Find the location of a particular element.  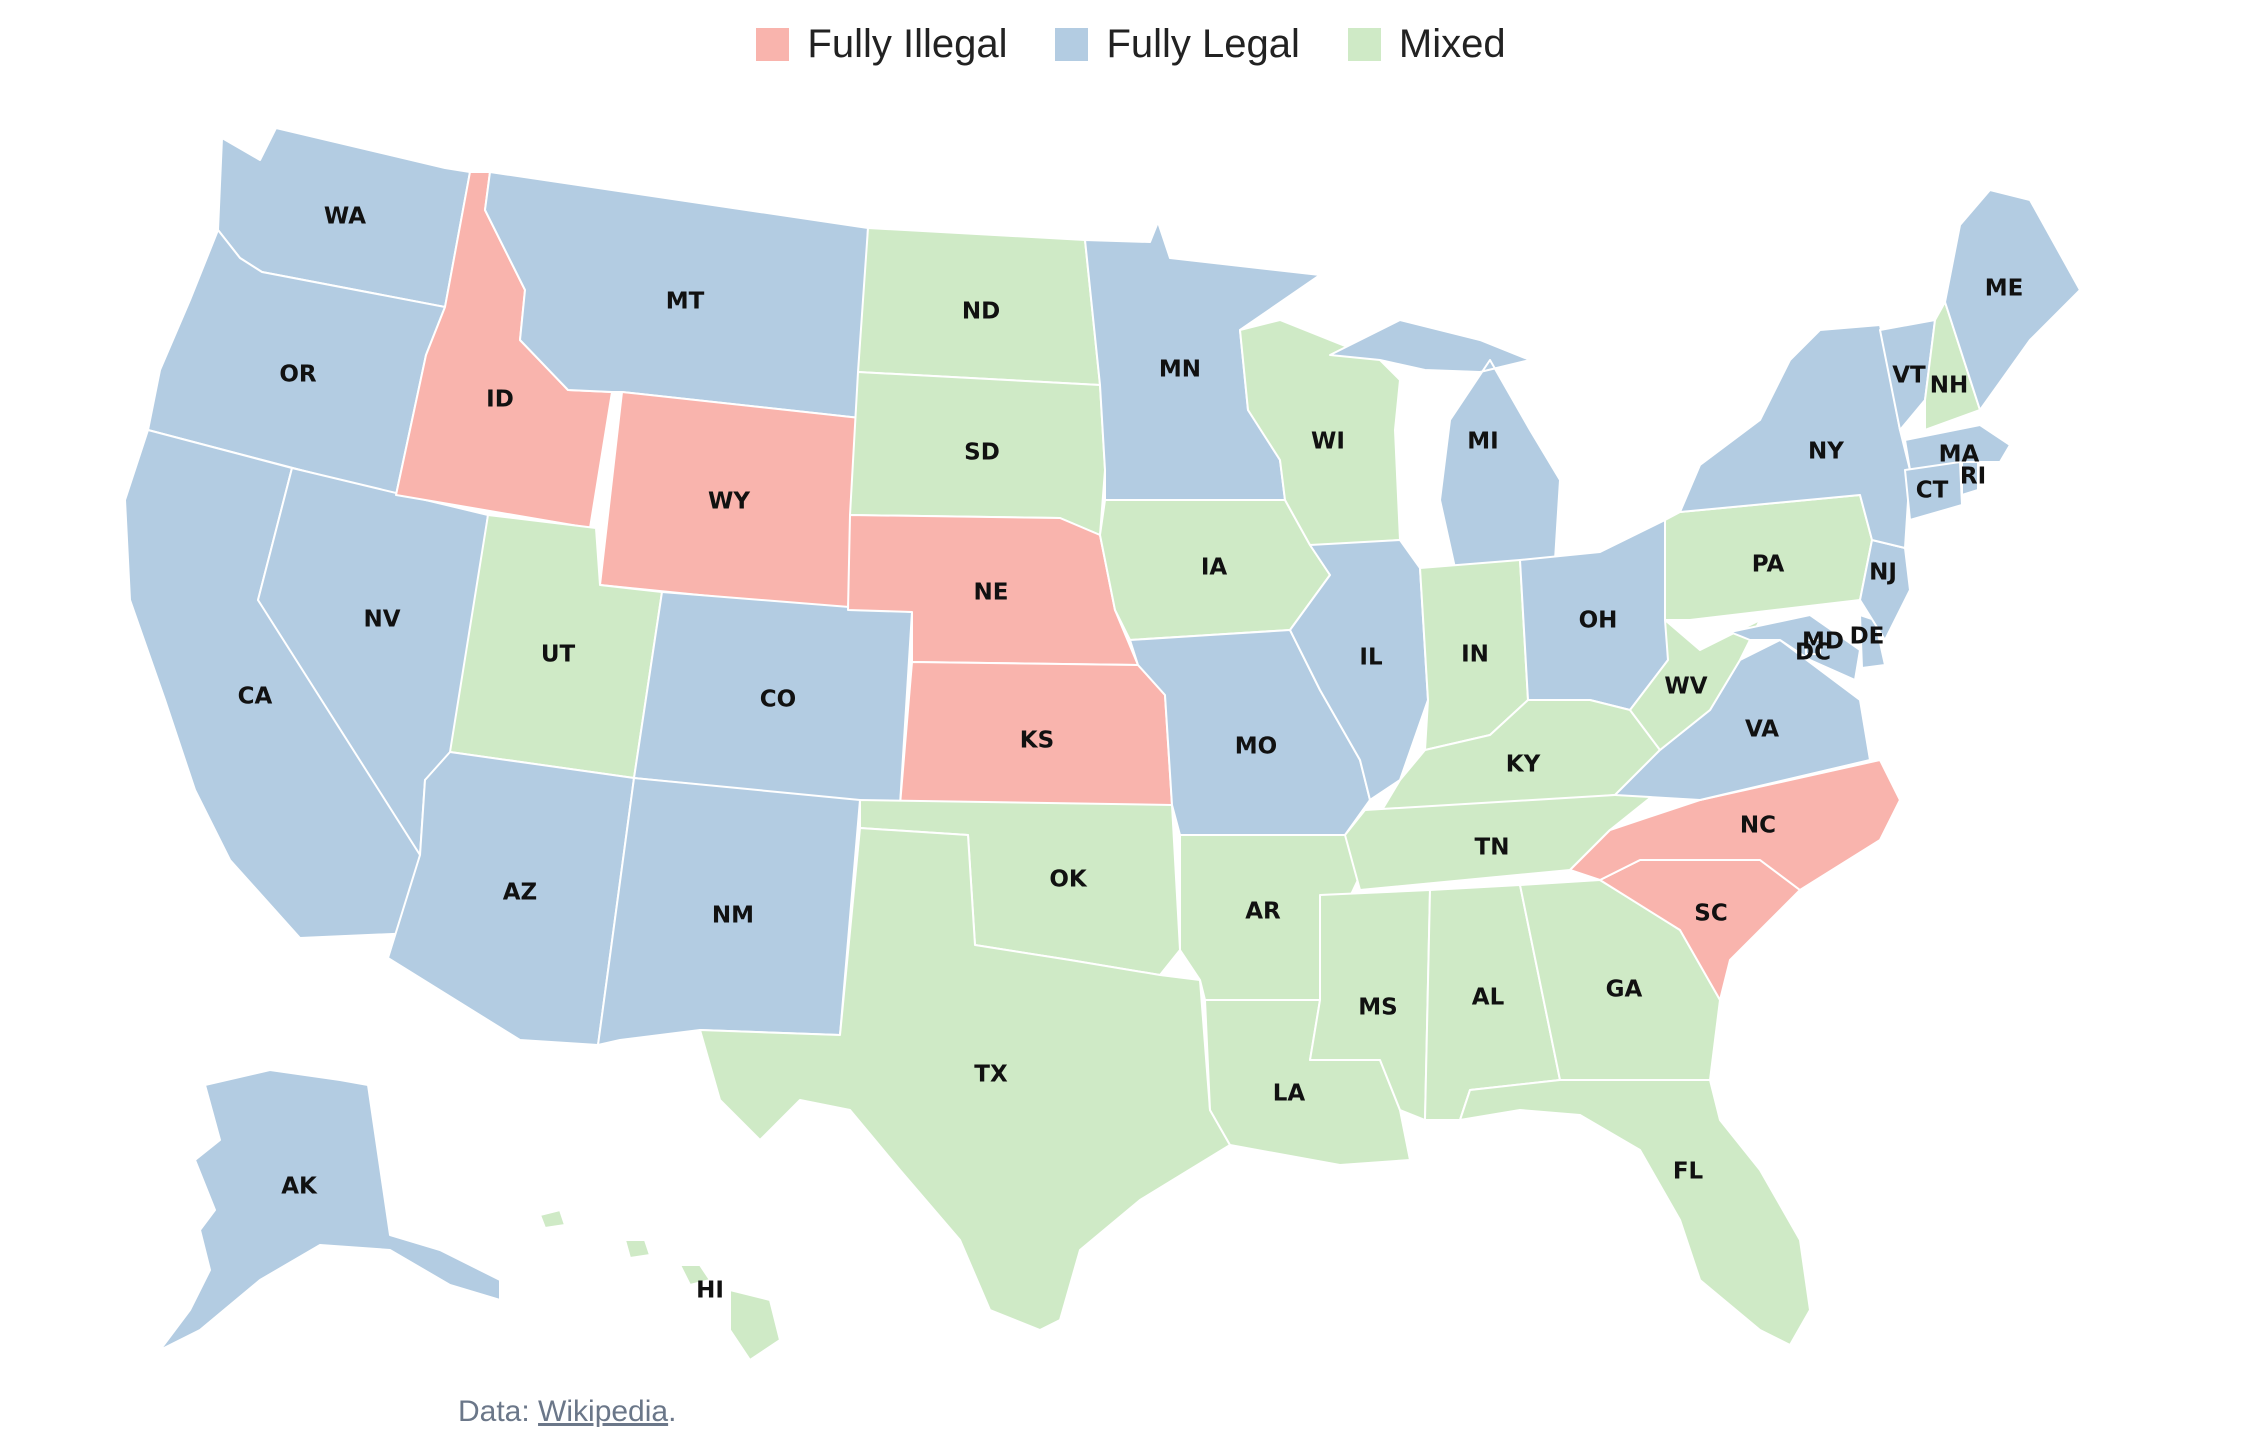

state-CO is located at coordinates (773, 698).